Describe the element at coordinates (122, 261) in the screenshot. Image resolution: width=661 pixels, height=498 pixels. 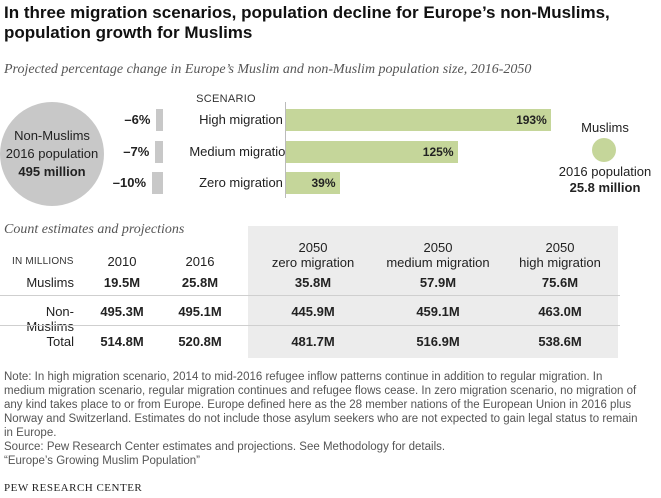
I see `col-head-2010: 2010` at that location.